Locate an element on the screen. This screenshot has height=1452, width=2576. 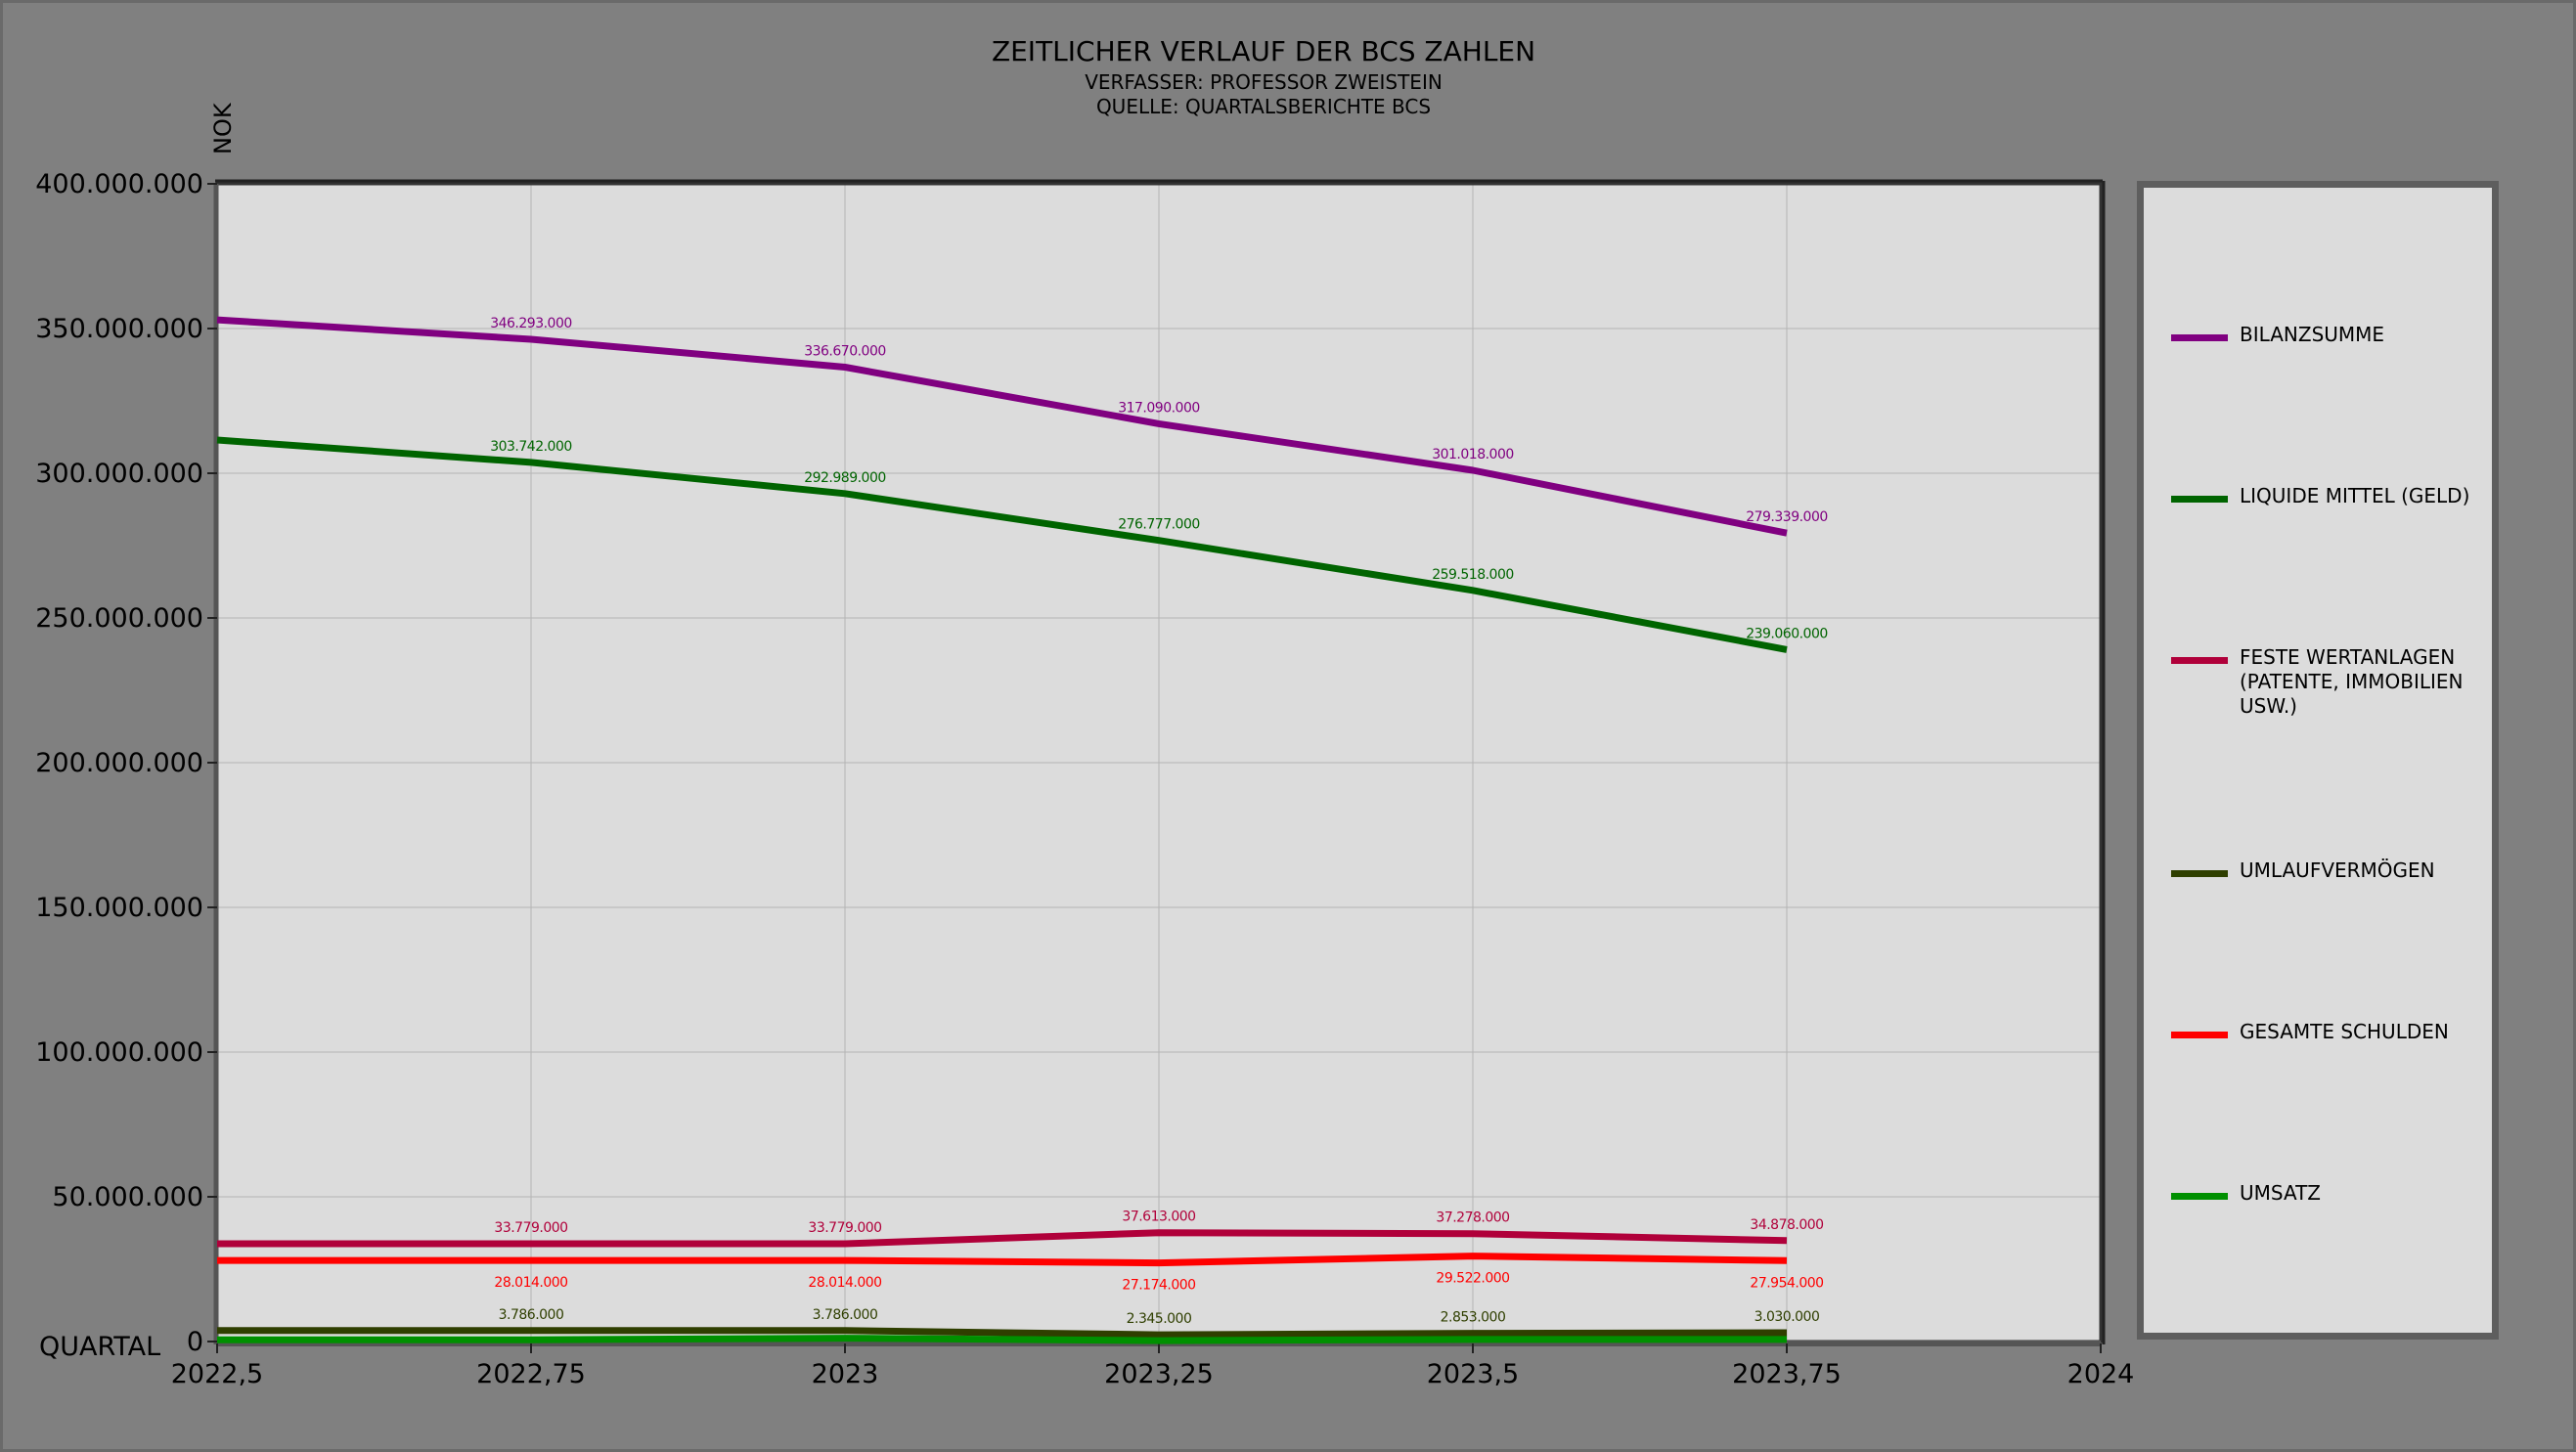
x-tick-label: 2023 is located at coordinates (845, 1374).